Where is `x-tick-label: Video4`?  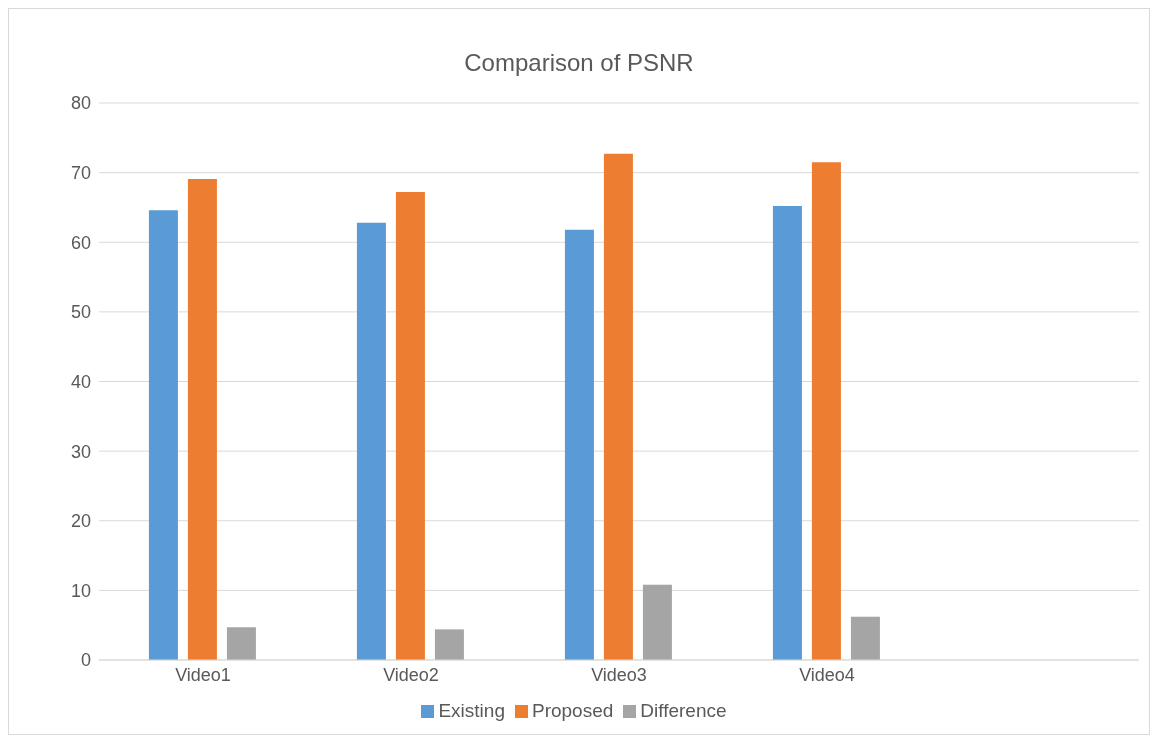
x-tick-label: Video4 is located at coordinates (827, 674).